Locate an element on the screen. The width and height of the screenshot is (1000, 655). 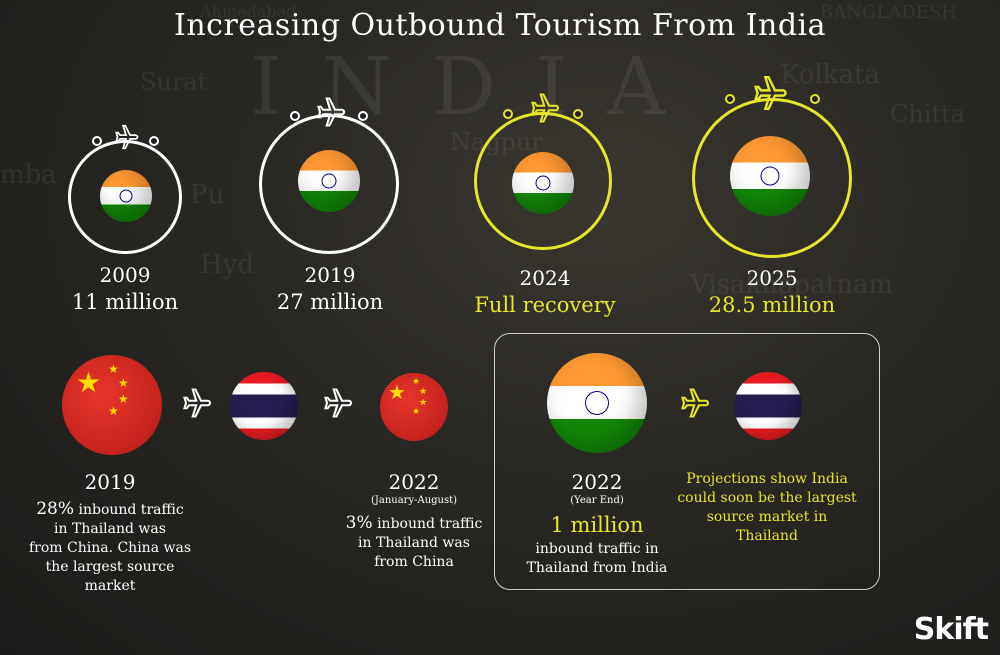
india-2022-text: inbound traffic in Thailand from India is located at coordinates (597, 558).